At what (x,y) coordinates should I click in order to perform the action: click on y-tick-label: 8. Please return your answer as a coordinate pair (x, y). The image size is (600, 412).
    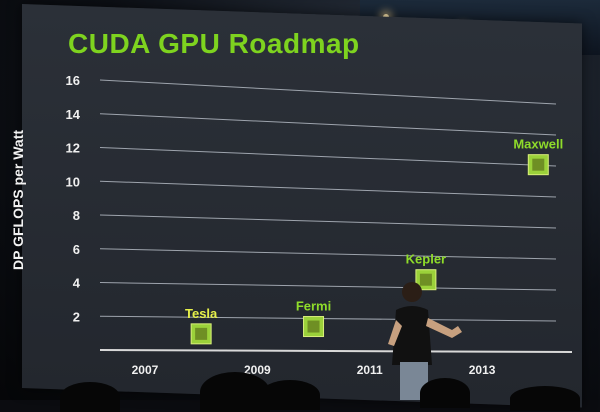
    Looking at the image, I should click on (76, 215).